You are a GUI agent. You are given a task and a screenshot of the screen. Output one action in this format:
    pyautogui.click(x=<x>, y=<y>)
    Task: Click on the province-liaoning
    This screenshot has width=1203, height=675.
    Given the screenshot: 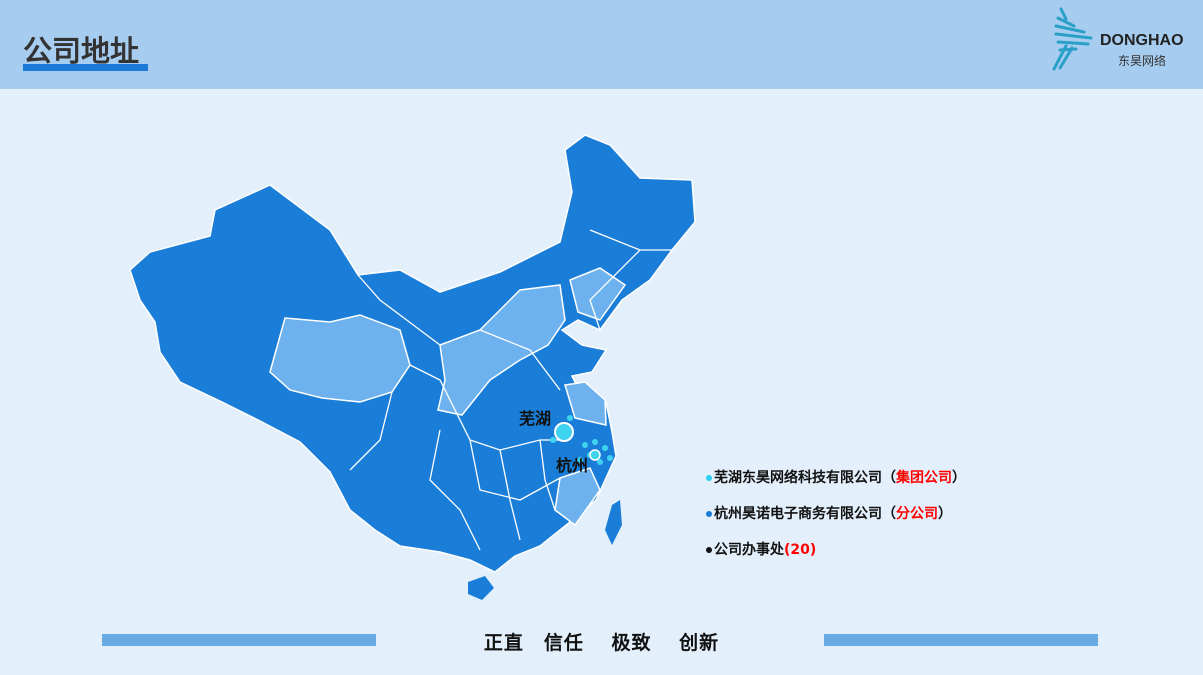 What is the action you would take?
    pyautogui.click(x=598, y=294)
    